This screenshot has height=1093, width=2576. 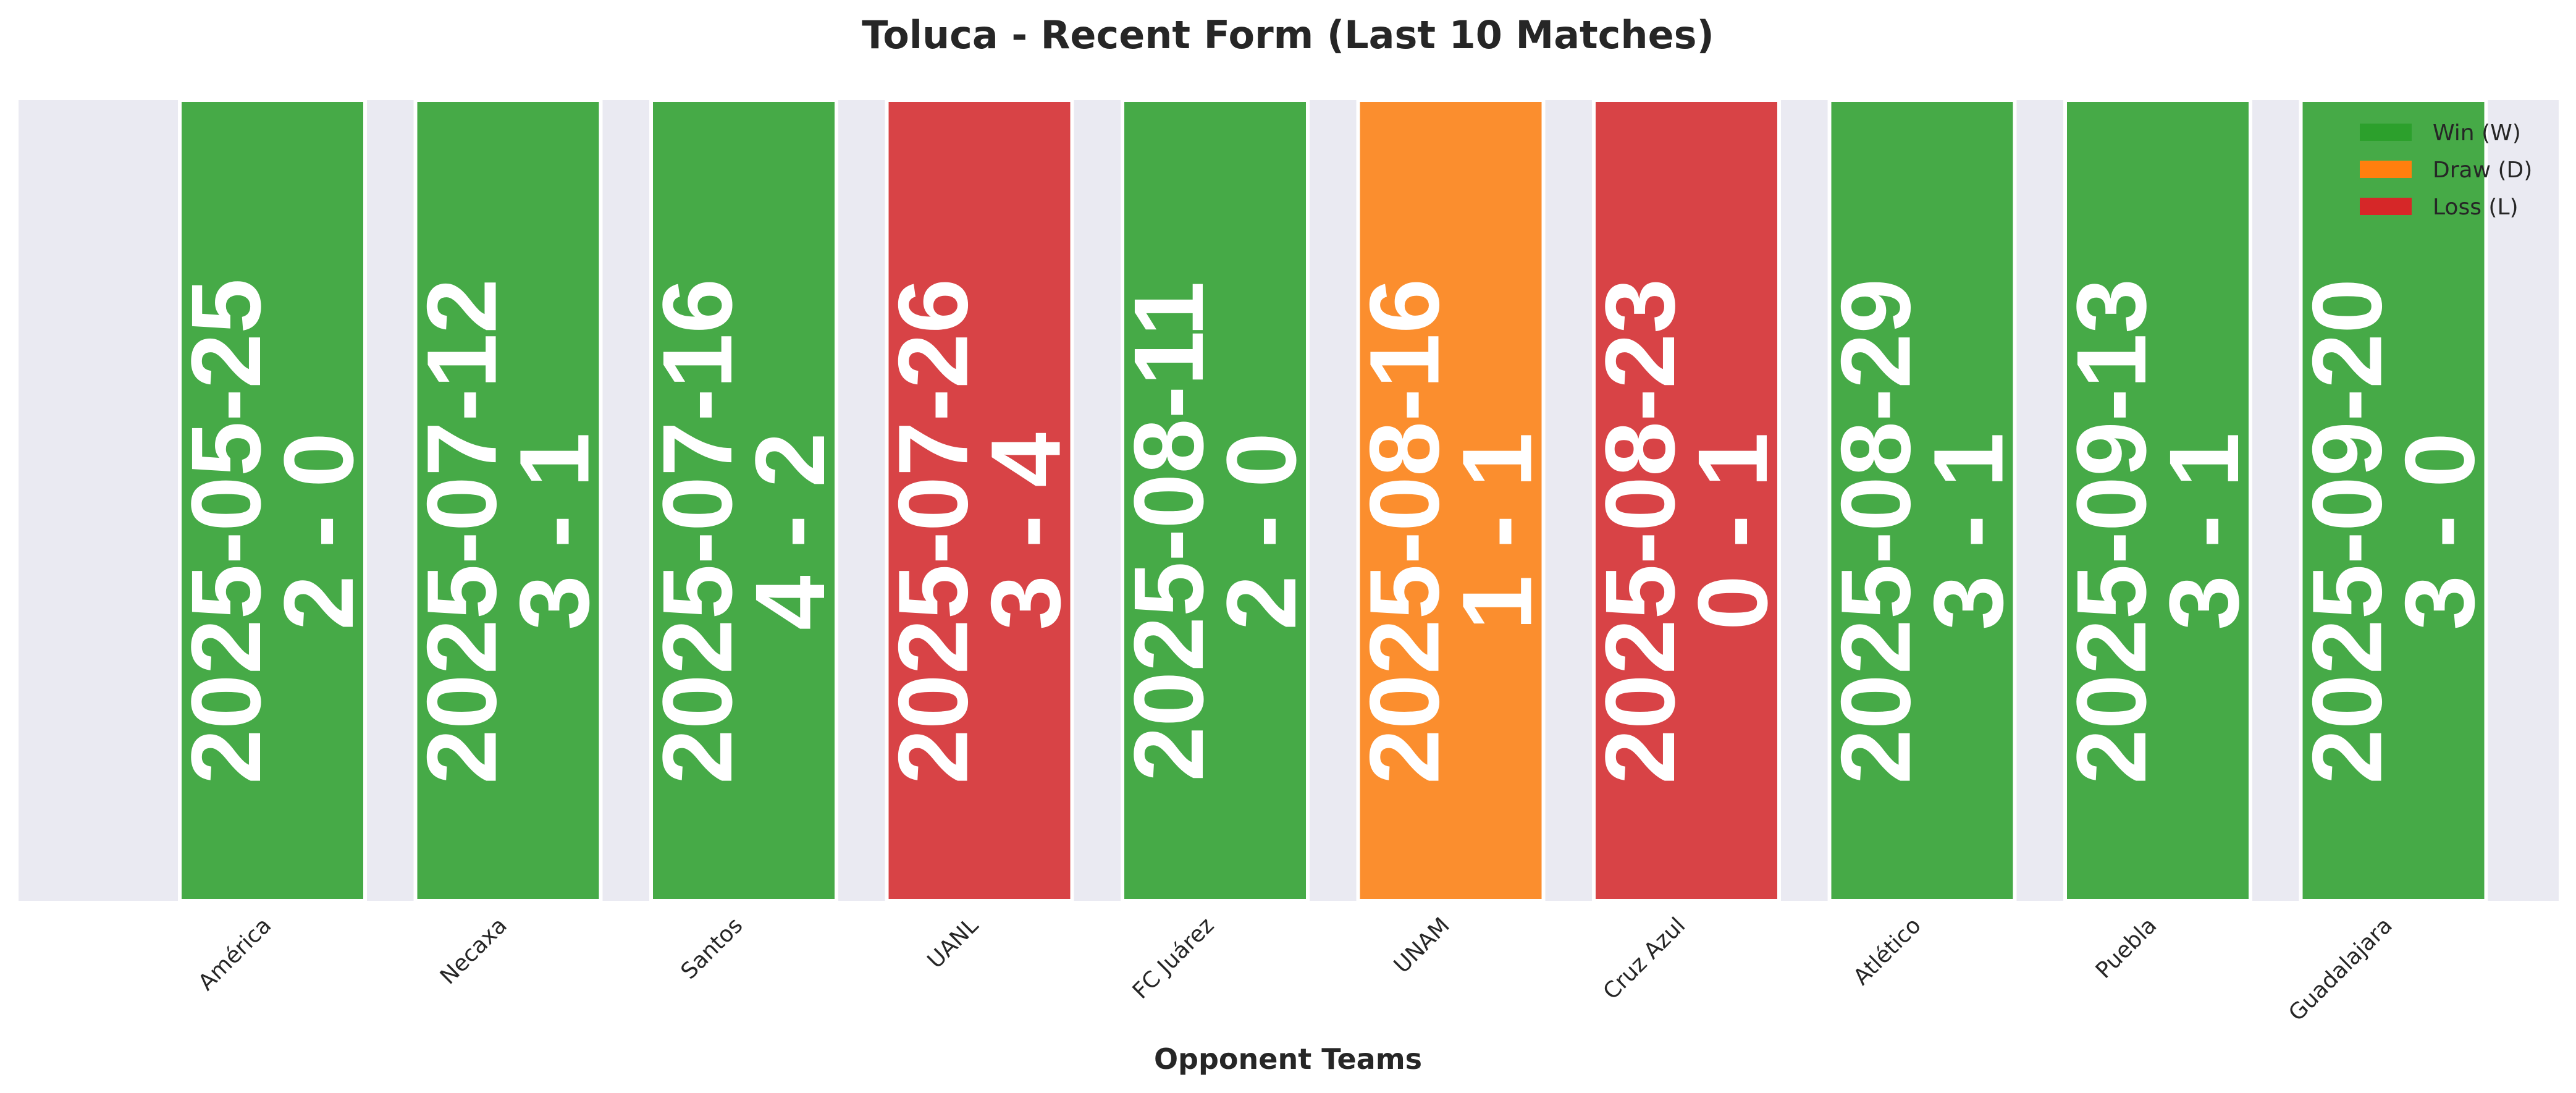 I want to click on x-tick-label: Santos, so click(x=712, y=948).